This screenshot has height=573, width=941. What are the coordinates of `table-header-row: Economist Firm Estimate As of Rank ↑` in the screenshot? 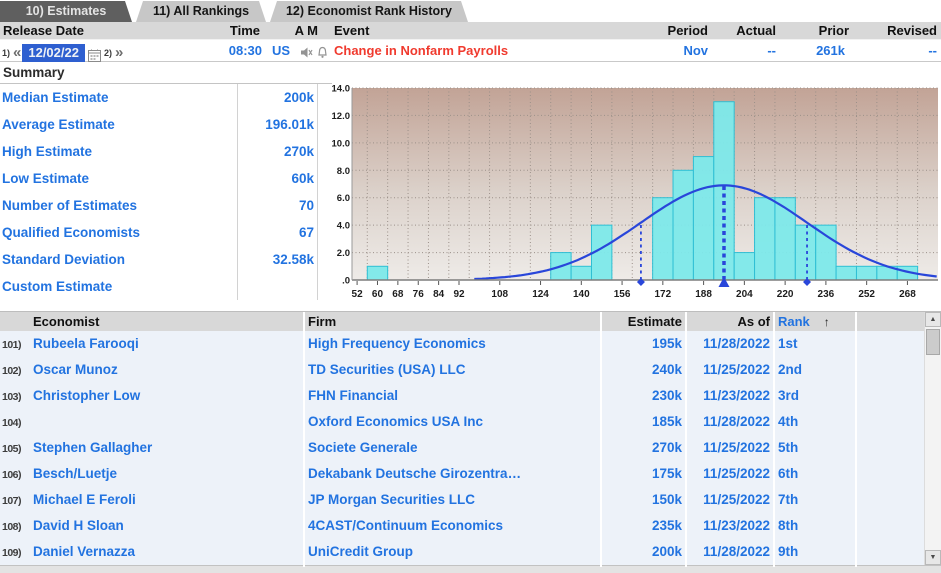 It's located at (470, 321).